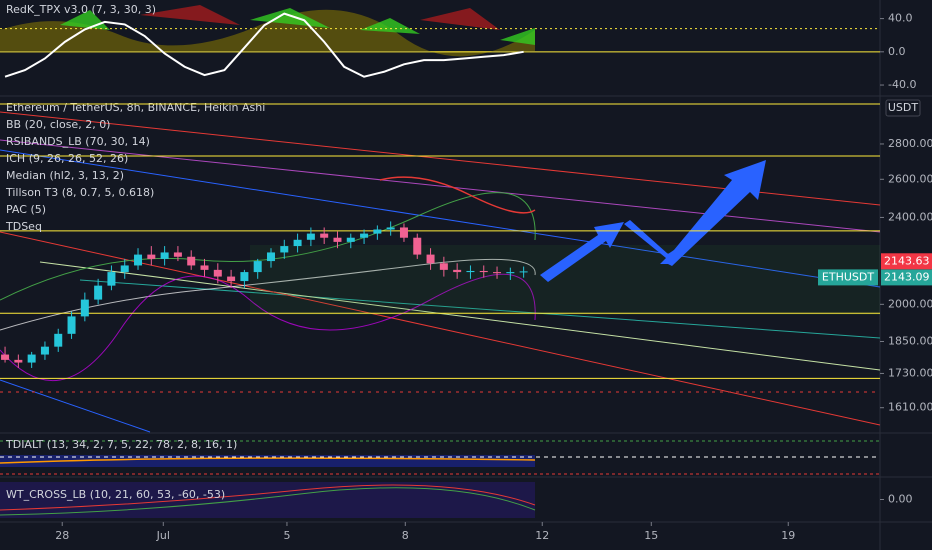 The height and width of the screenshot is (550, 932). I want to click on indicator-legend: Tillson T3 (8, 0.7, 5, 0.618), so click(79, 192).